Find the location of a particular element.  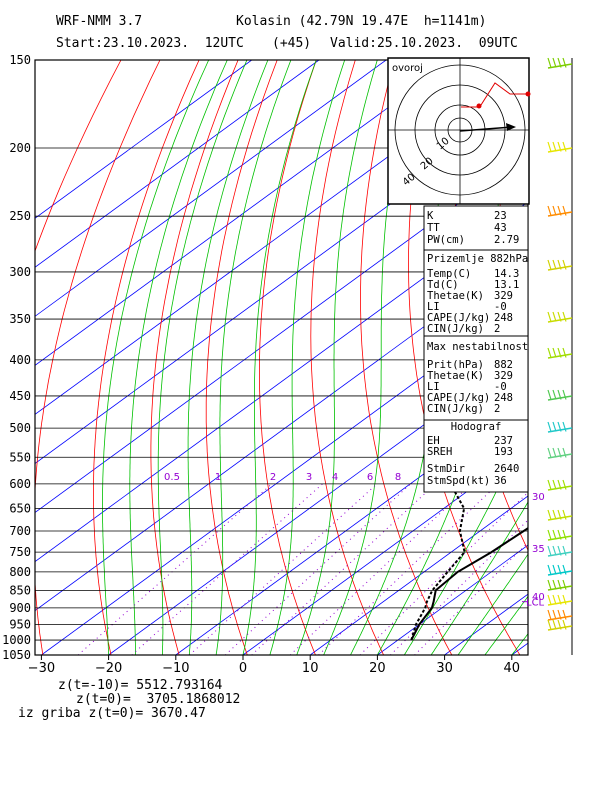

temperature-tick-label: 10 is located at coordinates (310, 668).